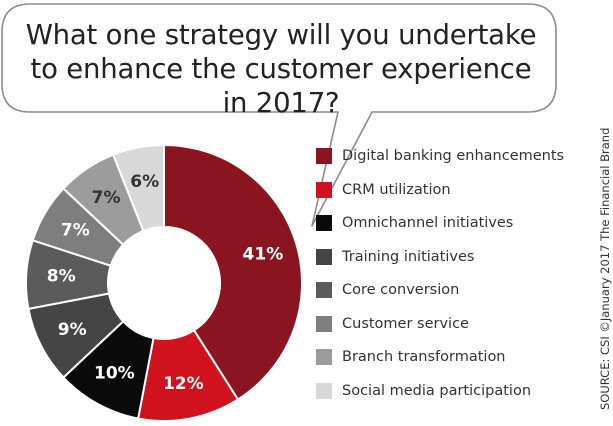 This screenshot has width=613, height=426. I want to click on slice-label-omnichannel-initiatives: 10%, so click(114, 373).